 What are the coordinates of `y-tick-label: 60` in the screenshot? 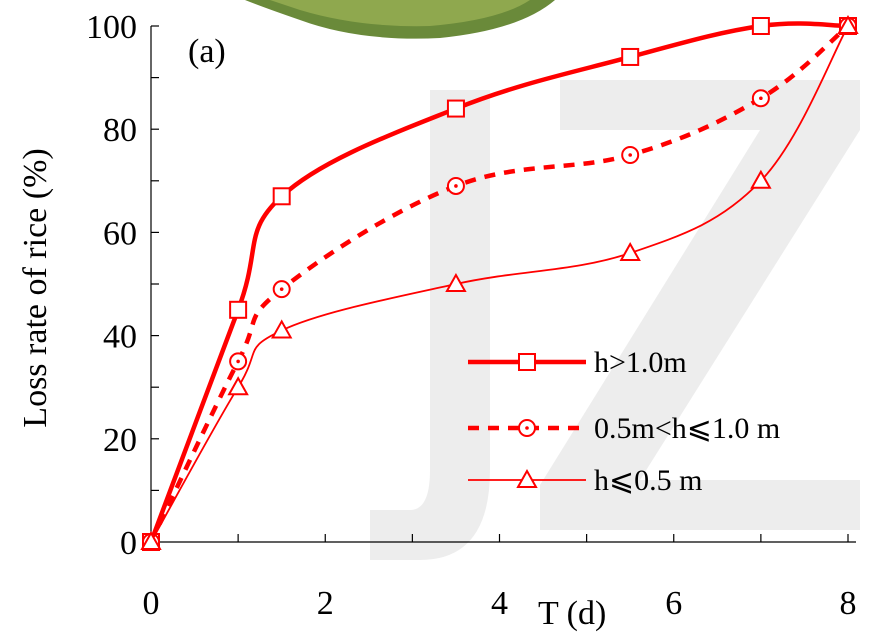 It's located at (120, 233).